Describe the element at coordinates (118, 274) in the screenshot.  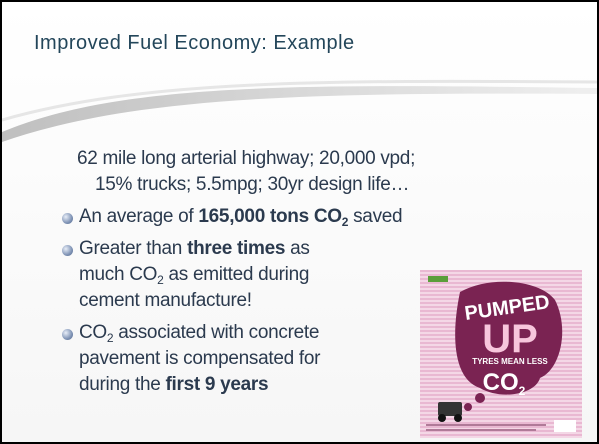
I see `text: much CO` at that location.